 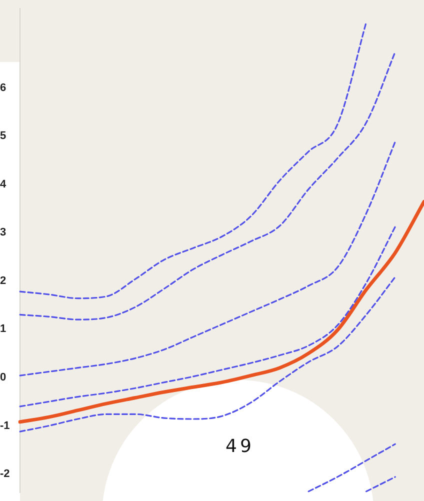 What do you see at coordinates (3, 378) in the screenshot?
I see `y-tick-label: 0` at bounding box center [3, 378].